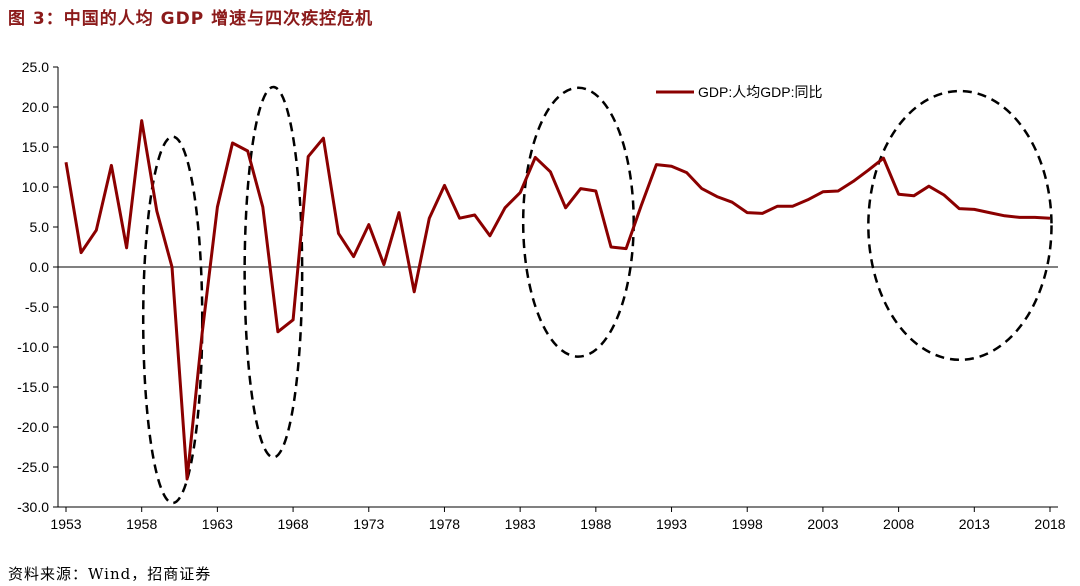  I want to click on y-tick-label: 10.0, so click(35, 187).